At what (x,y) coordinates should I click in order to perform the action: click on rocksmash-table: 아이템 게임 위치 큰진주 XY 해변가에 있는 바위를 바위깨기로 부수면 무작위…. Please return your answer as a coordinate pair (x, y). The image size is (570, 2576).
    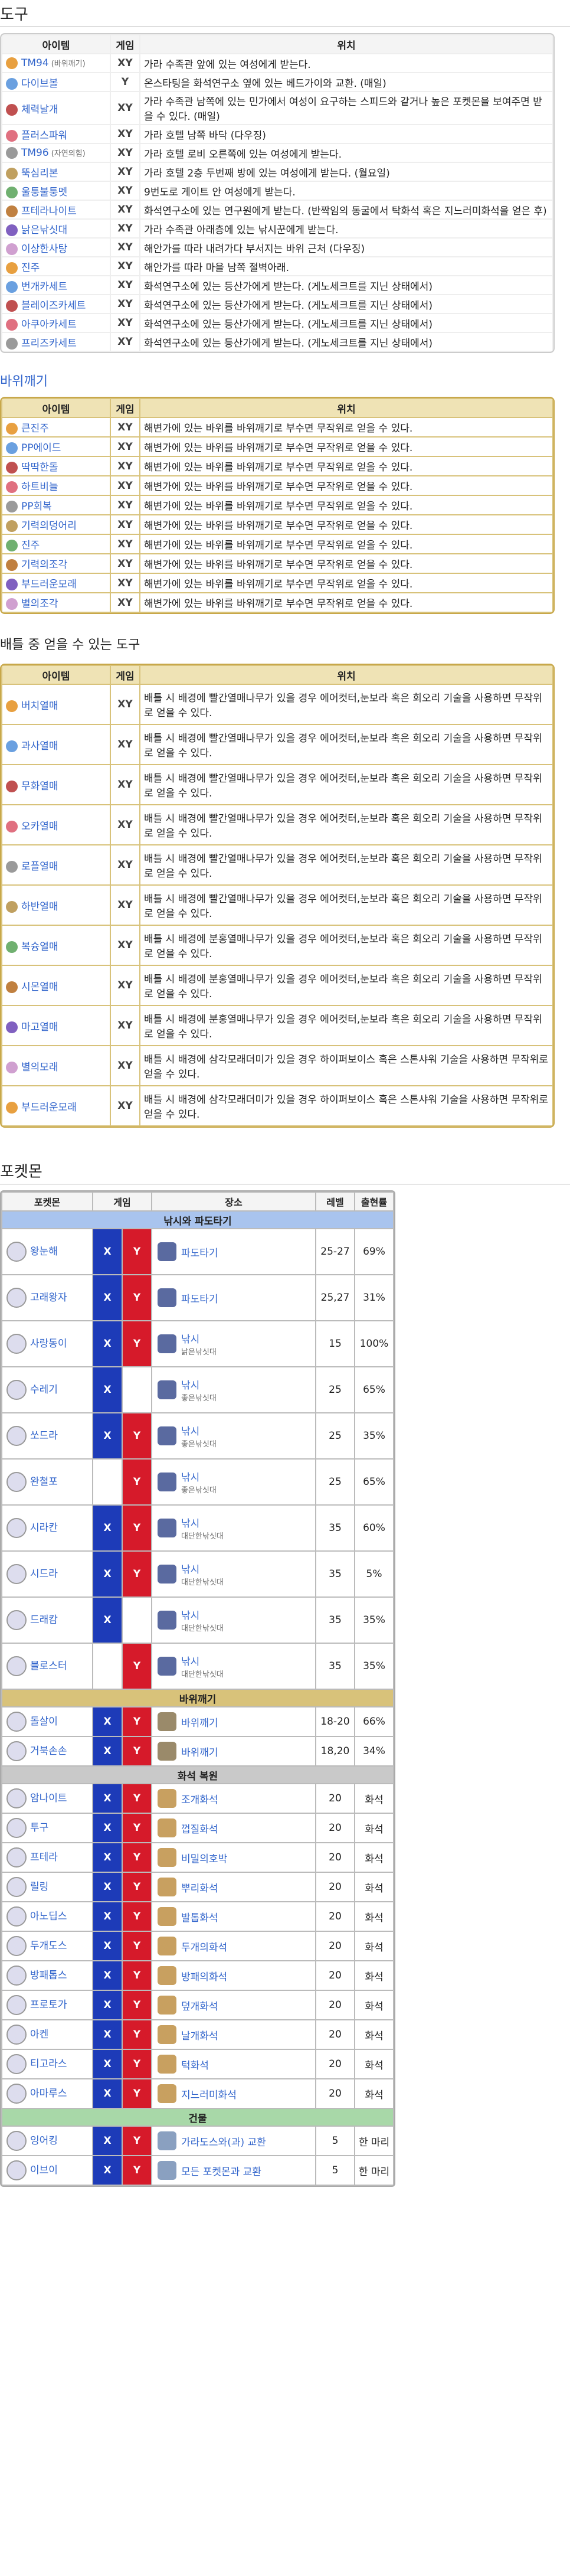
    Looking at the image, I should click on (277, 505).